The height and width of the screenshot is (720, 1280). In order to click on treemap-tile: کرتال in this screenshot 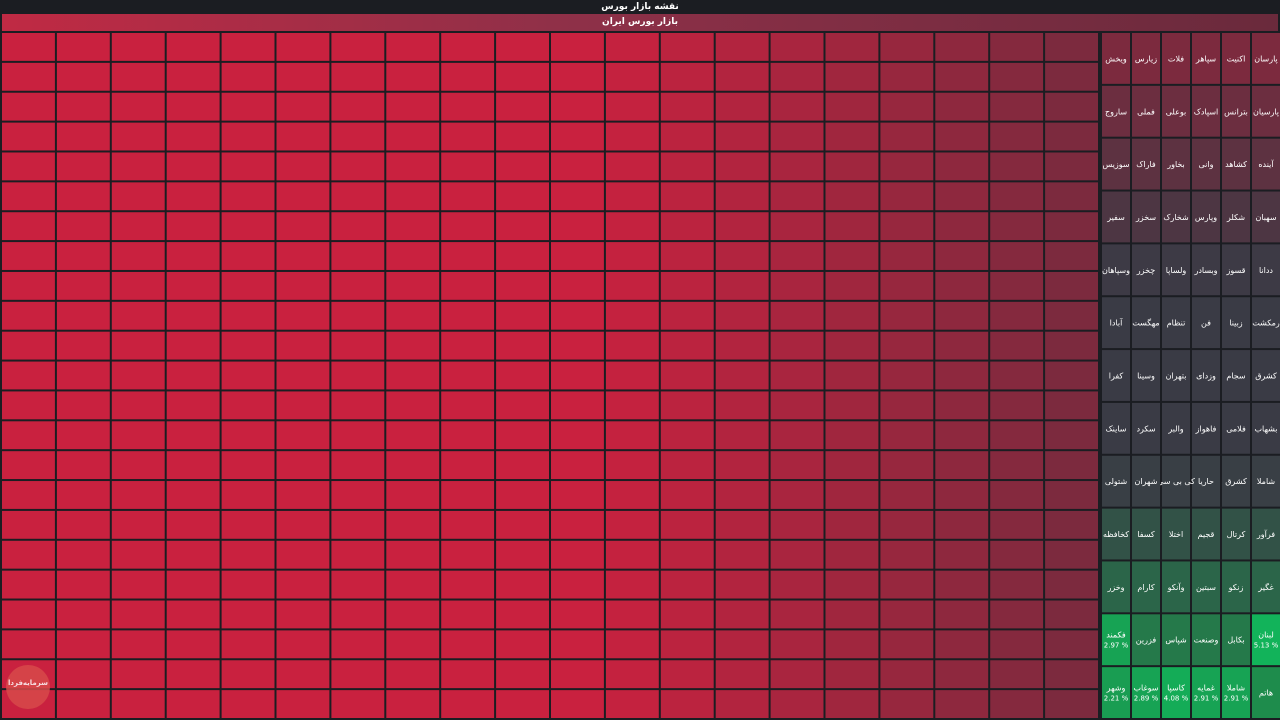, I will do `click(1236, 534)`.